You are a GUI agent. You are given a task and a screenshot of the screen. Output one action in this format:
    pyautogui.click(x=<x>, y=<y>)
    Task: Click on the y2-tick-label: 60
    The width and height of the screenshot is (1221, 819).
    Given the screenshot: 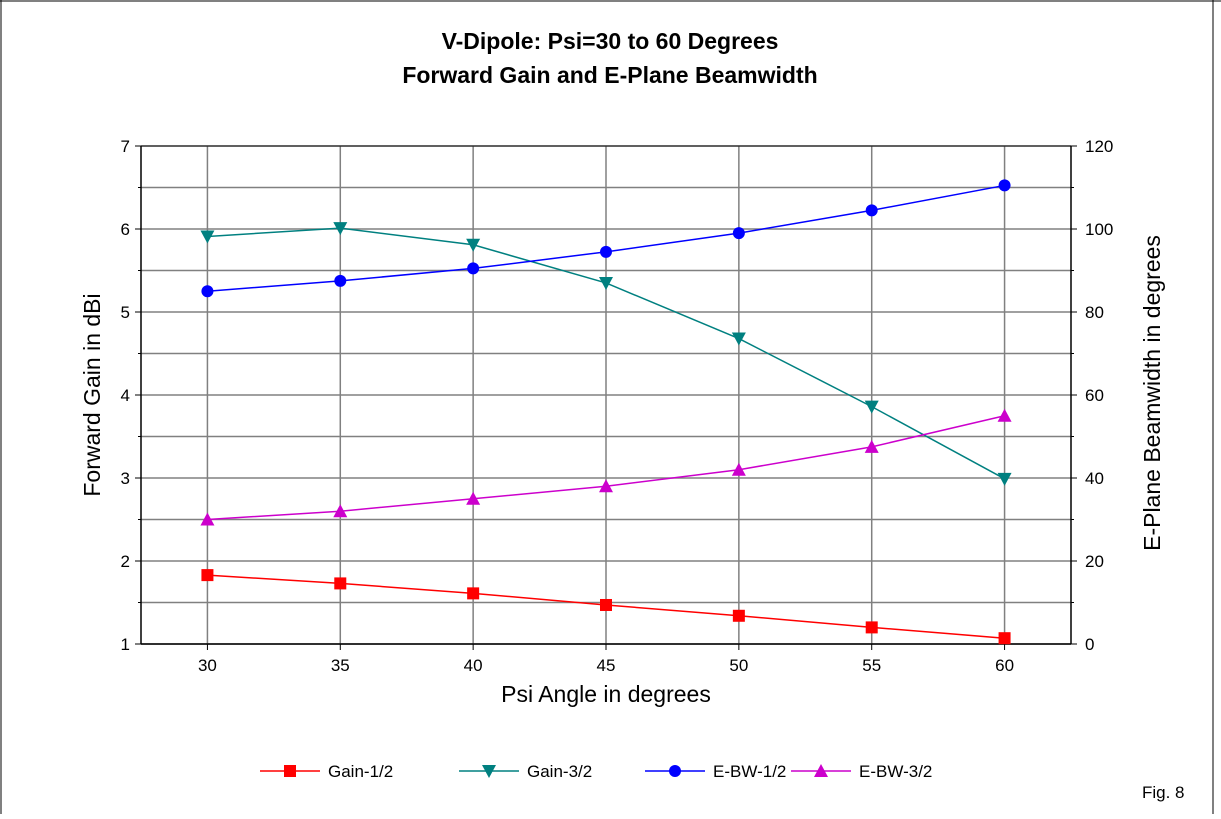 What is the action you would take?
    pyautogui.click(x=1094, y=395)
    